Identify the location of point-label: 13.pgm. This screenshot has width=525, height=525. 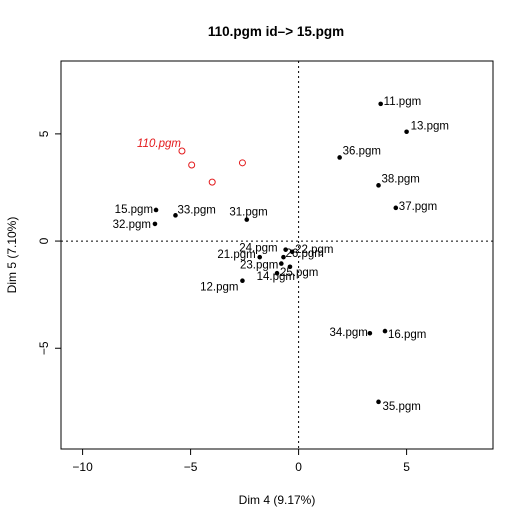
(430, 127).